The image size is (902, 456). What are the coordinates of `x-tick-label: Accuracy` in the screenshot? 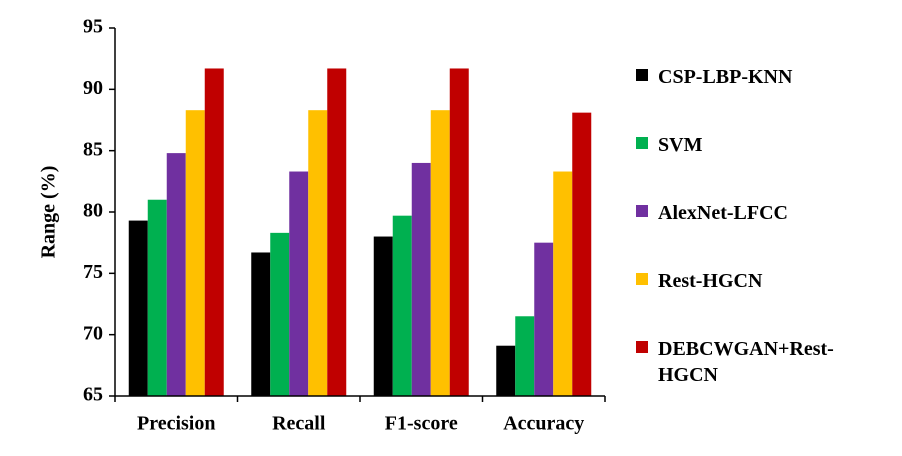 It's located at (543, 424).